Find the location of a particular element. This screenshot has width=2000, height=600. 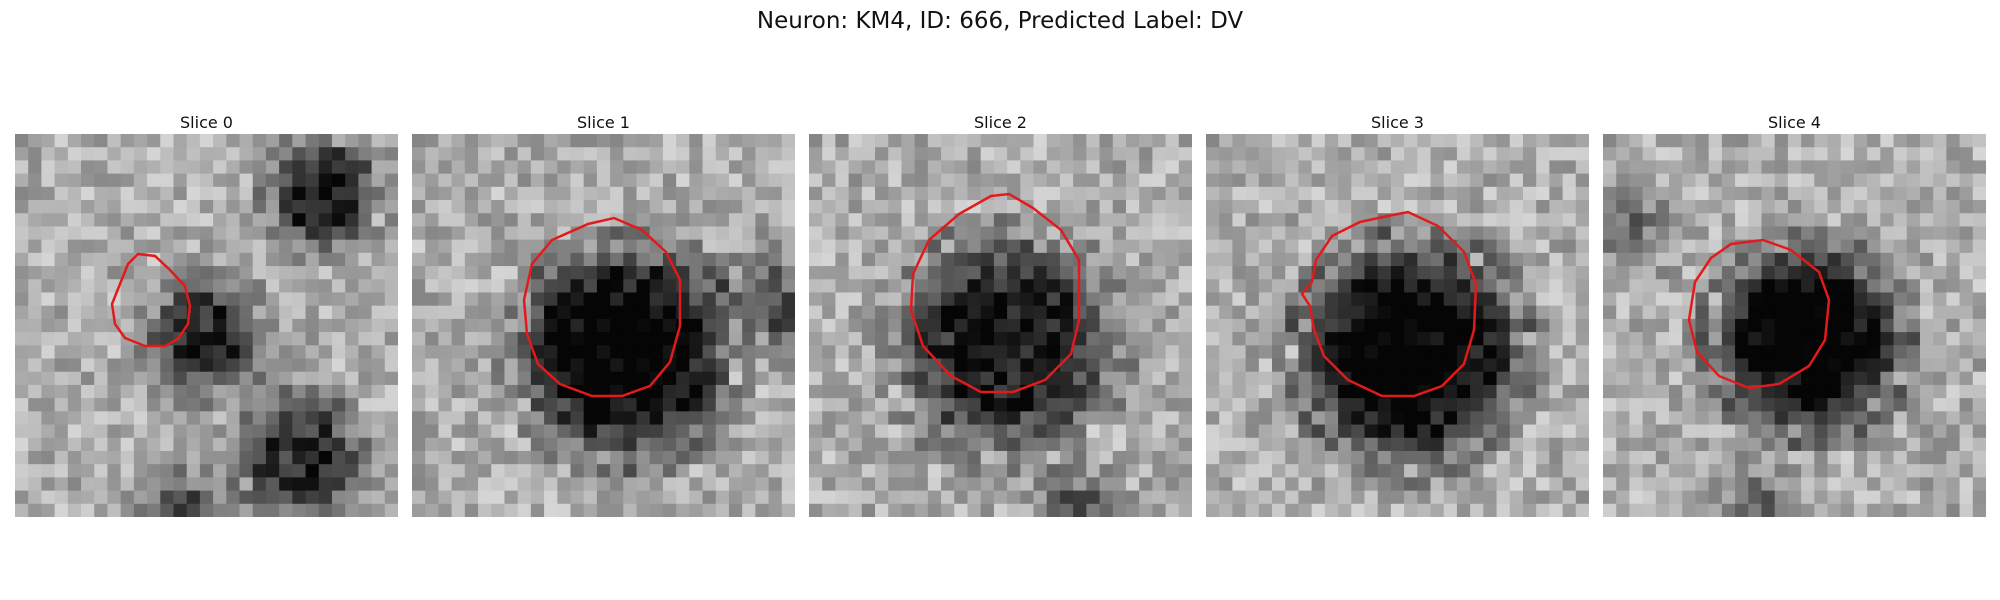

slice-panel-4: Slice 4 is located at coordinates (1794, 314).